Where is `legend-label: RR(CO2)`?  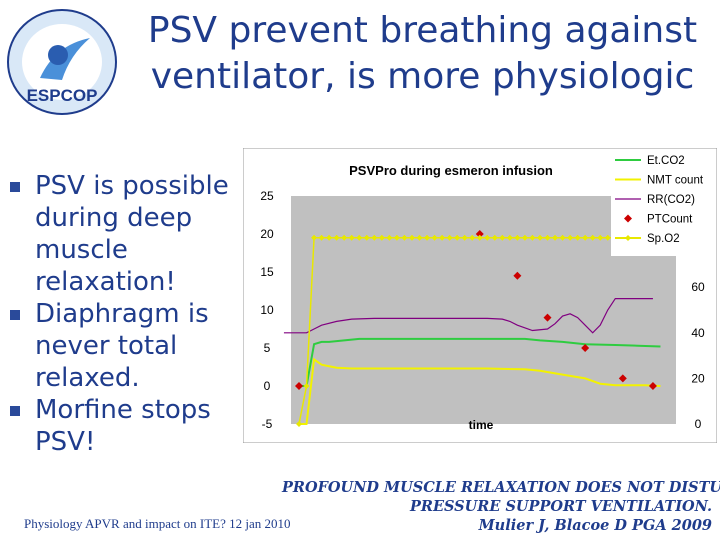
legend-label: RR(CO2) is located at coordinates (671, 200).